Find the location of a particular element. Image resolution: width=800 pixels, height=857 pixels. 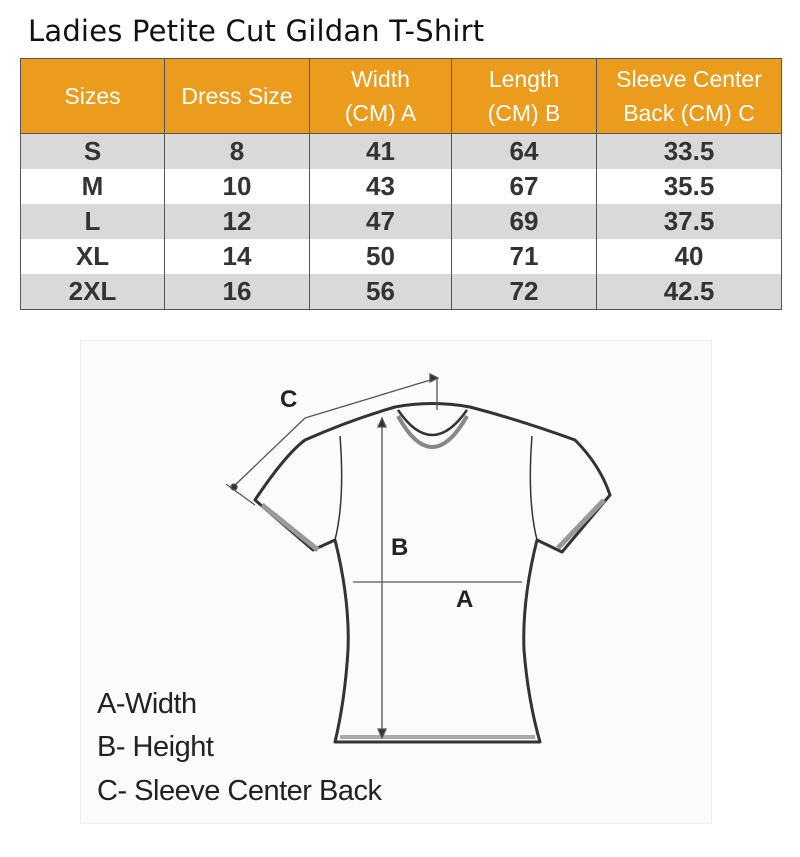

table-cell: 71 is located at coordinates (524, 256).